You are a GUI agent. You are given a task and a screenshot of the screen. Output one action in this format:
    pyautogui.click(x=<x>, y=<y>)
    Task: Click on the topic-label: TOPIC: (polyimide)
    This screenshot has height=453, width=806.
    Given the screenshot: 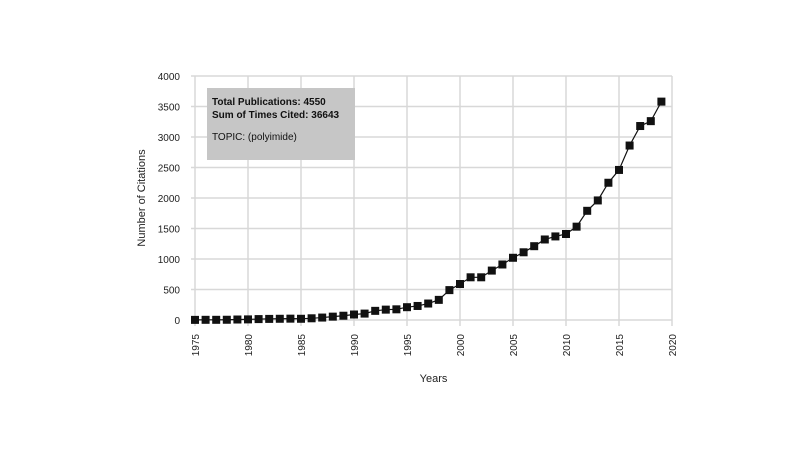 What is the action you would take?
    pyautogui.click(x=254, y=137)
    